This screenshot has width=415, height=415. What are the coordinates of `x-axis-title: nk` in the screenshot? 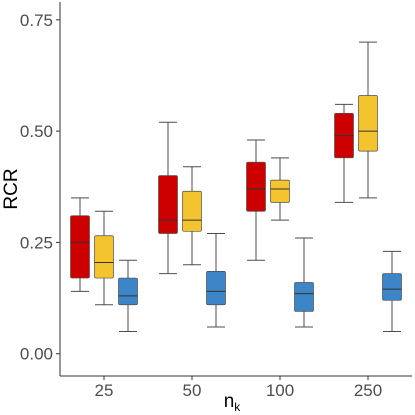 It's located at (233, 402).